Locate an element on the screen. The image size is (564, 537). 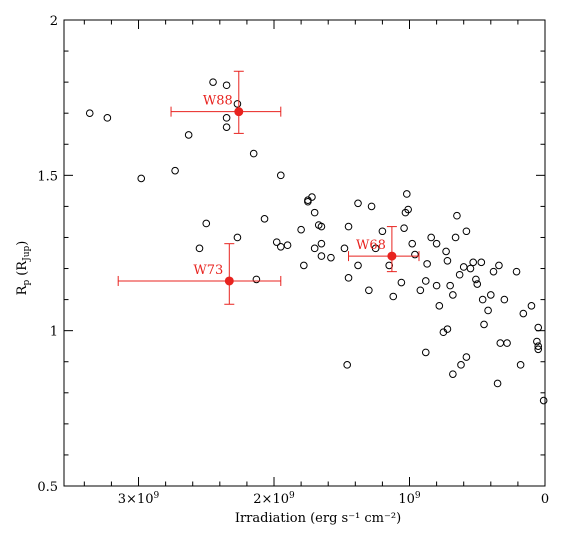
y-axis-label-unit-close: ) is located at coordinates (22, 243).